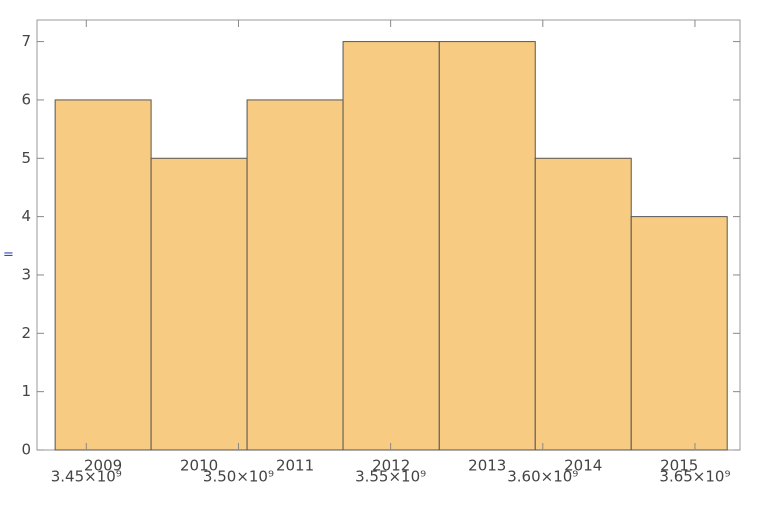 Image resolution: width=764 pixels, height=514 pixels. Describe the element at coordinates (487, 466) in the screenshot. I see `x-category-label: 2013` at that location.